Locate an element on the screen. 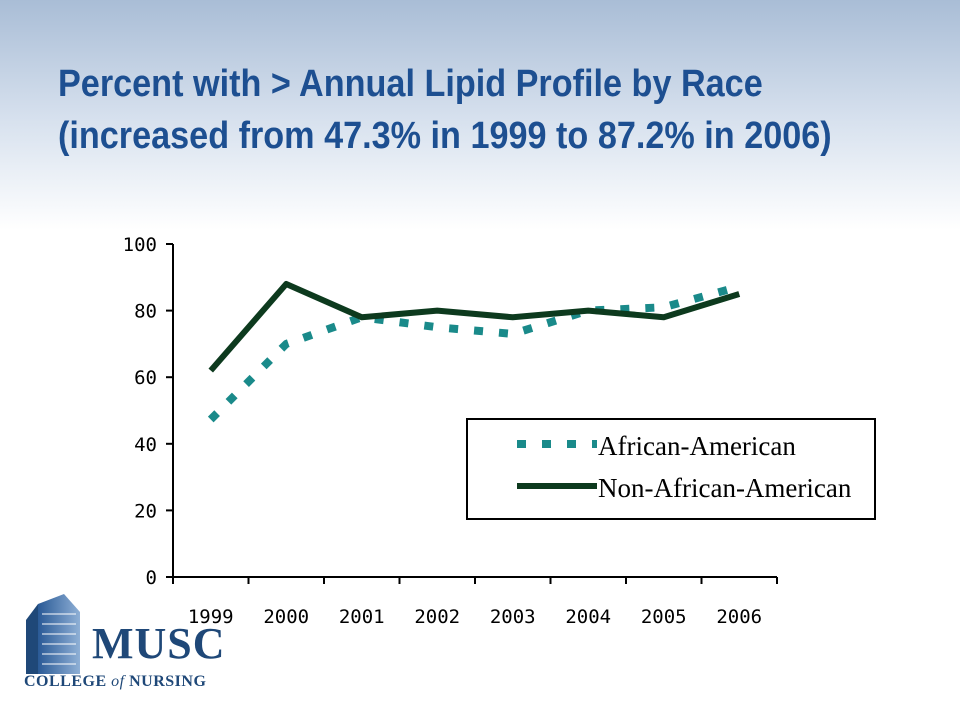 Image resolution: width=960 pixels, height=720 pixels. logo-subtitle: COLLEGE of NURSING is located at coordinates (115, 682).